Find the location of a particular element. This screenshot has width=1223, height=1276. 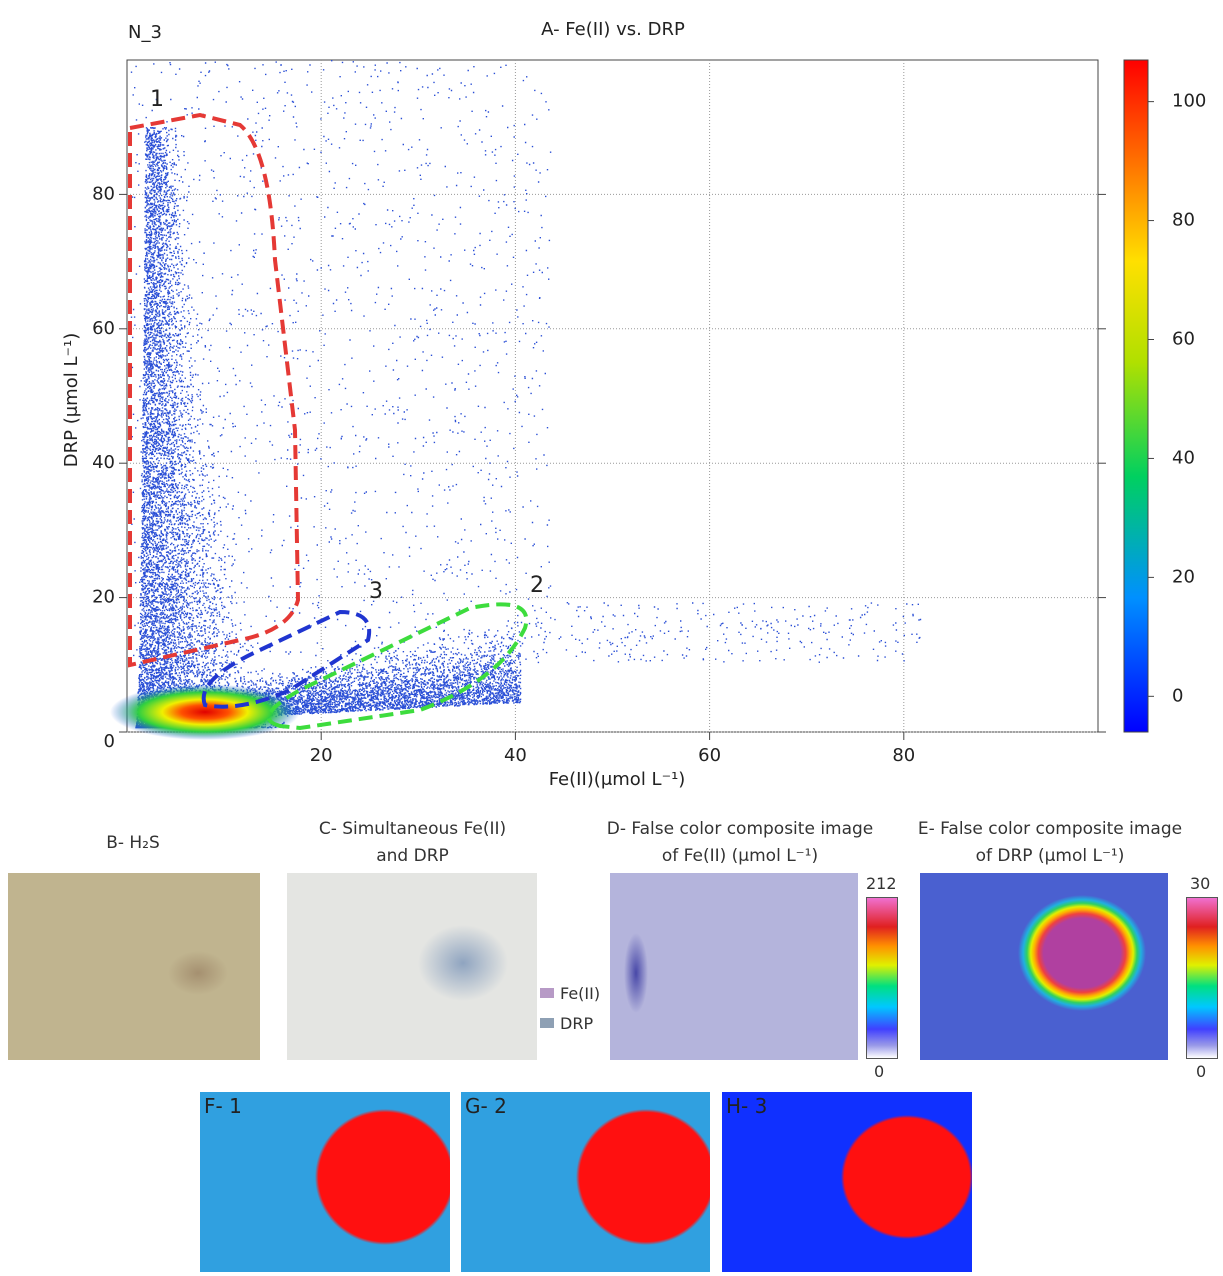

h2s-image is located at coordinates (134, 966).